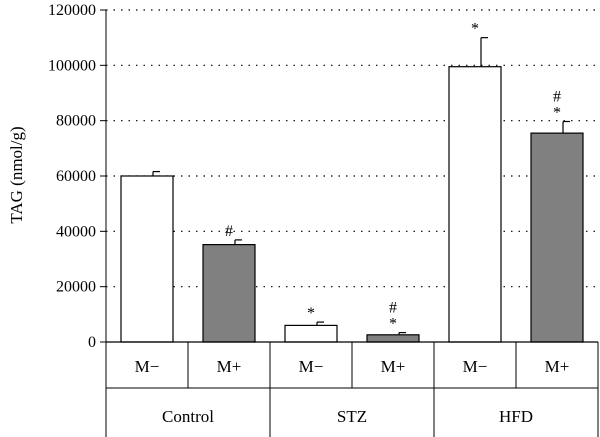 This screenshot has height=437, width=600. Describe the element at coordinates (16, 174) in the screenshot. I see `y-axis-title: TAG (nmol/g)` at that location.